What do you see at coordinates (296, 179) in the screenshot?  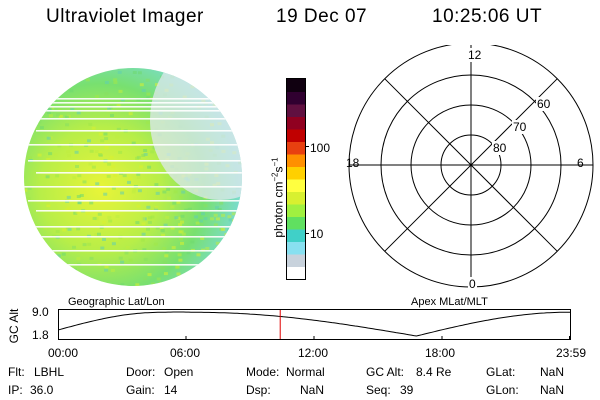 I see `color-bar` at bounding box center [296, 179].